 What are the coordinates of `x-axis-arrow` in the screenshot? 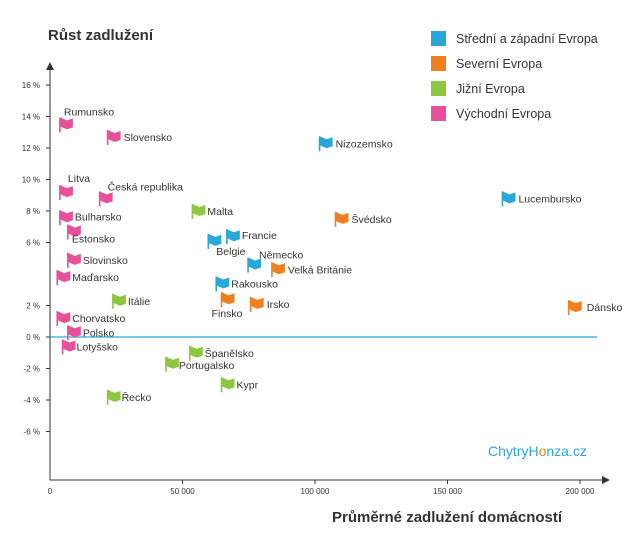 It's located at (606, 480).